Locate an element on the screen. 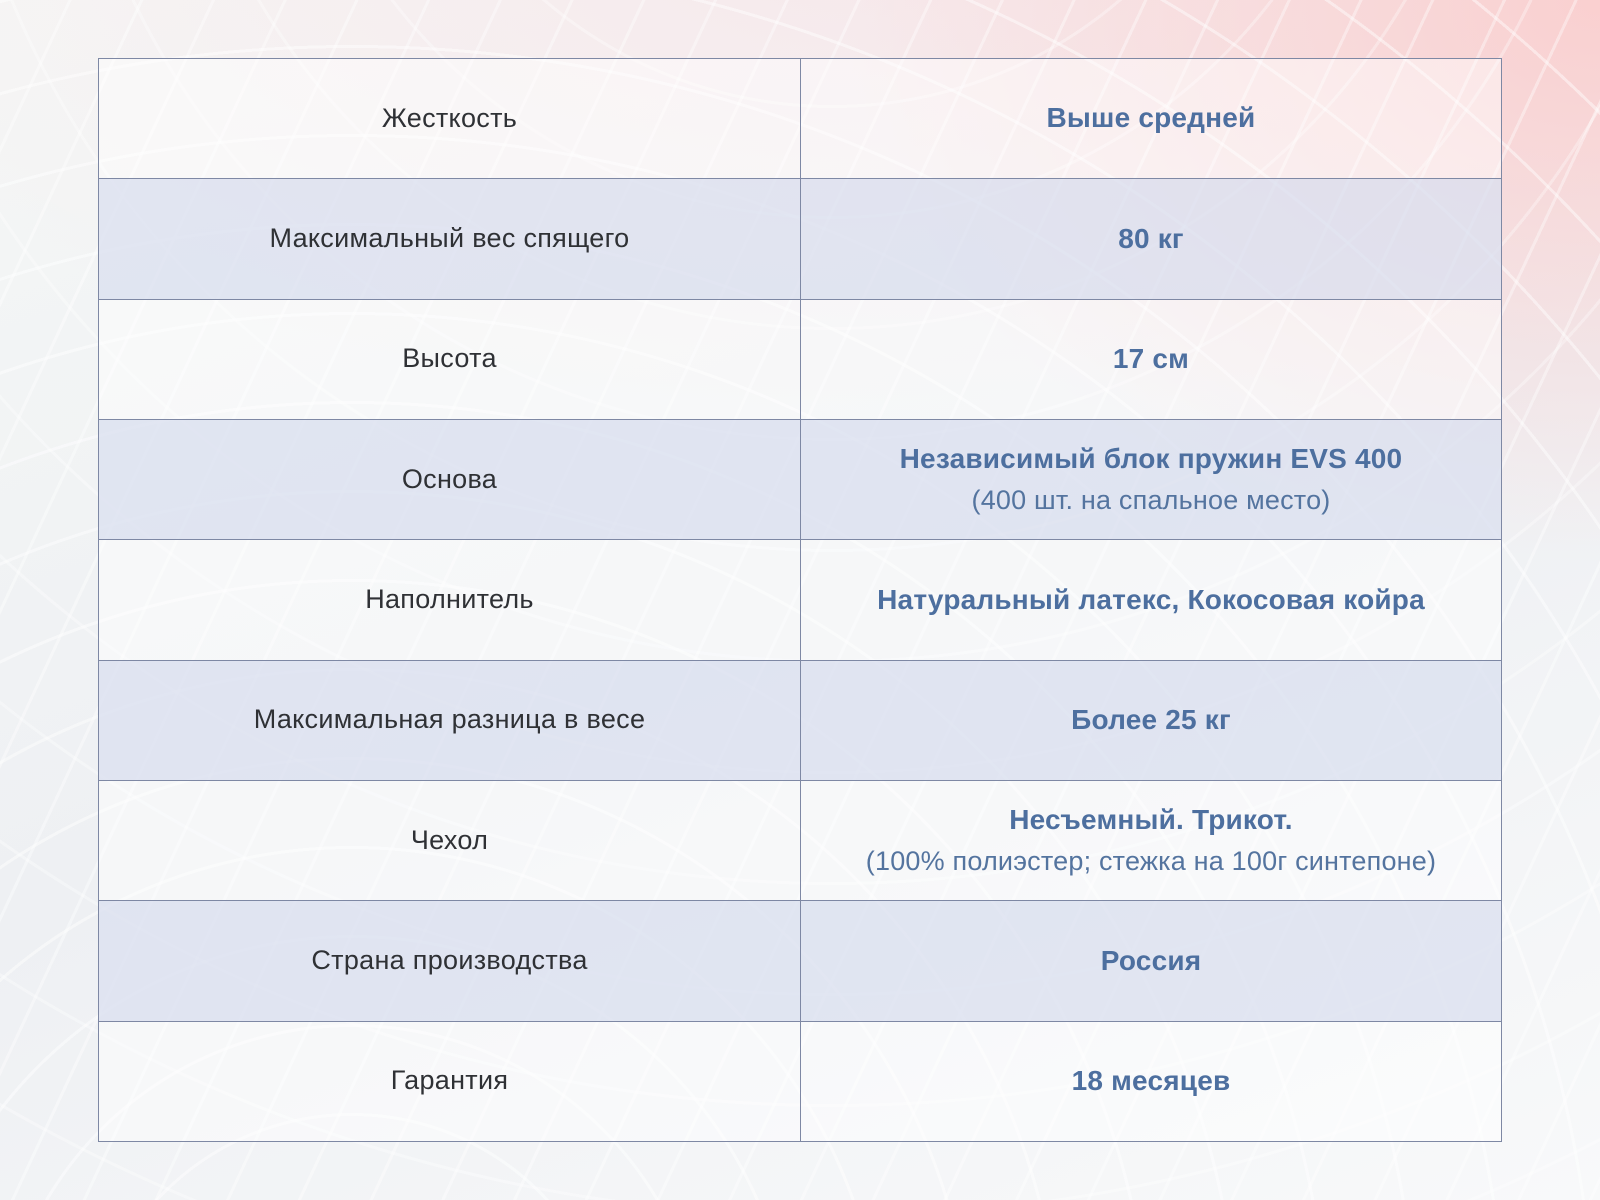 The width and height of the screenshot is (1600, 1200). spec-value: Натуральный латекс, Кокосовая койра is located at coordinates (1151, 599).